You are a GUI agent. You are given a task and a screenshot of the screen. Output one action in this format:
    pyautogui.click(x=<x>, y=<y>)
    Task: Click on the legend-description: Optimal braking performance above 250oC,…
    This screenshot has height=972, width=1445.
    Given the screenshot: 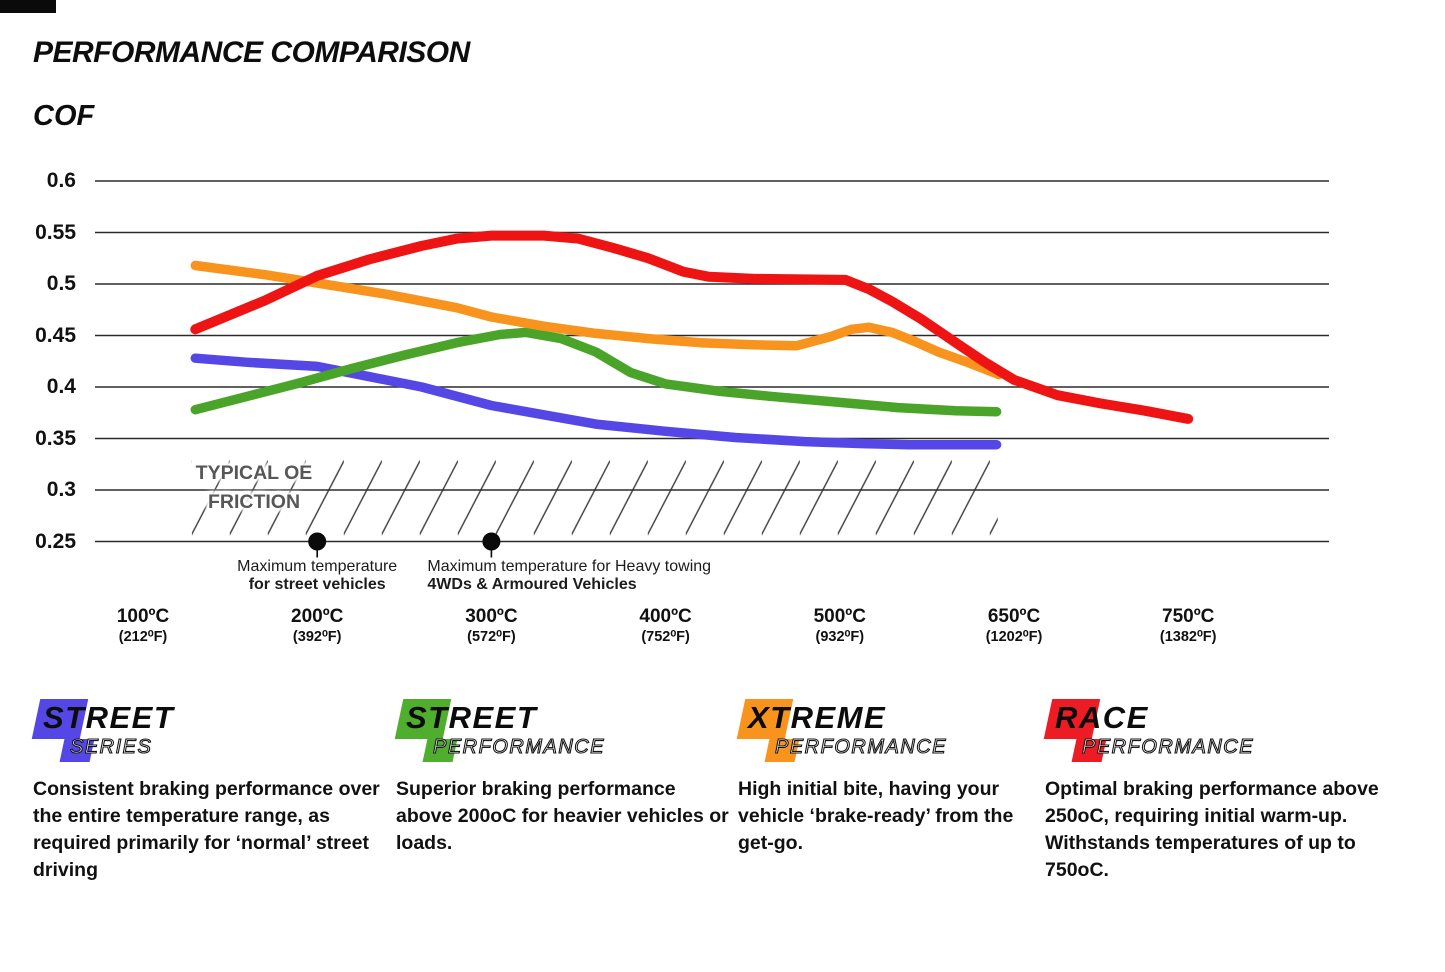 What is the action you would take?
    pyautogui.click(x=1212, y=829)
    